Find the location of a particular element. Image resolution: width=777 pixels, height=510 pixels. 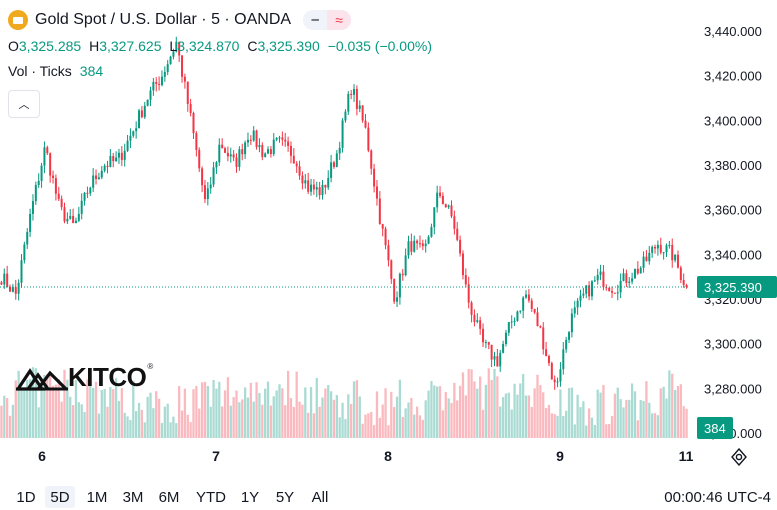

collapse-legend-button: ︿ is located at coordinates (24, 104).